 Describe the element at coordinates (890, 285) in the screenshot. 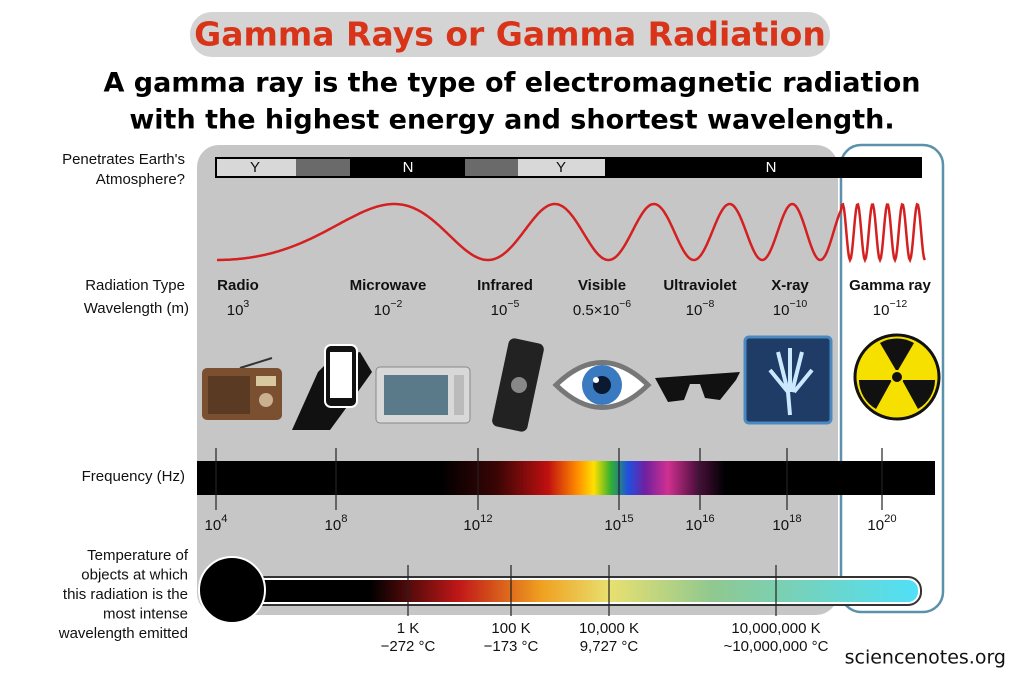

I see `radiation-name: Gamma ray` at that location.